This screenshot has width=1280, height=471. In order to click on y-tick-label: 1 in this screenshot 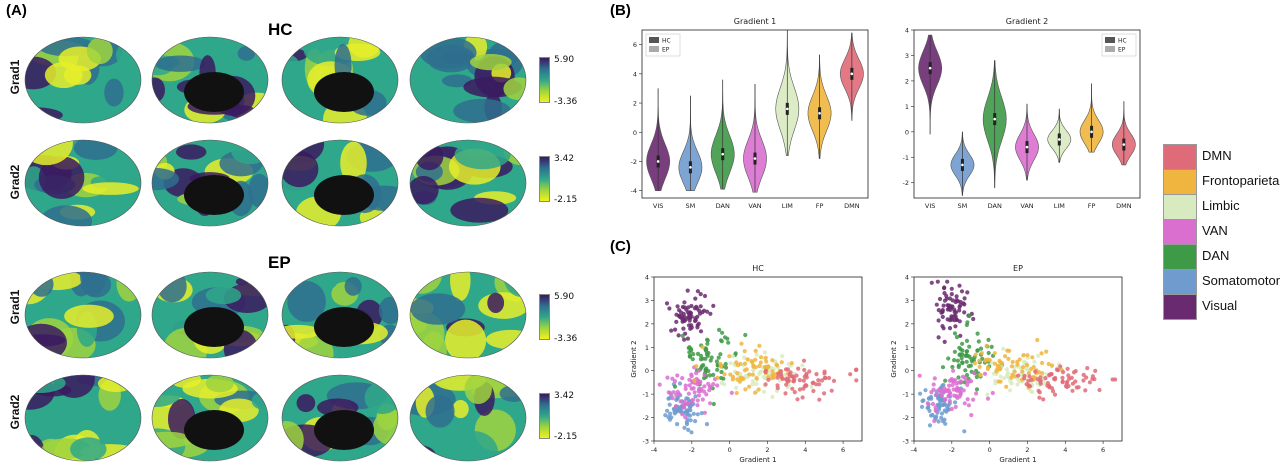, I will do `click(647, 348)`.